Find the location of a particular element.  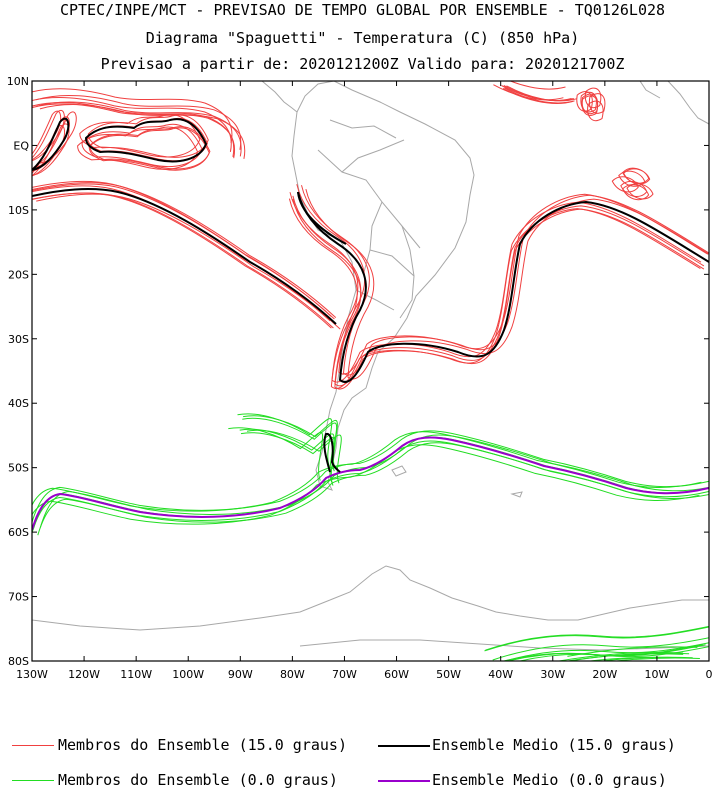

latitude-label: 60S is located at coordinates (18, 532).